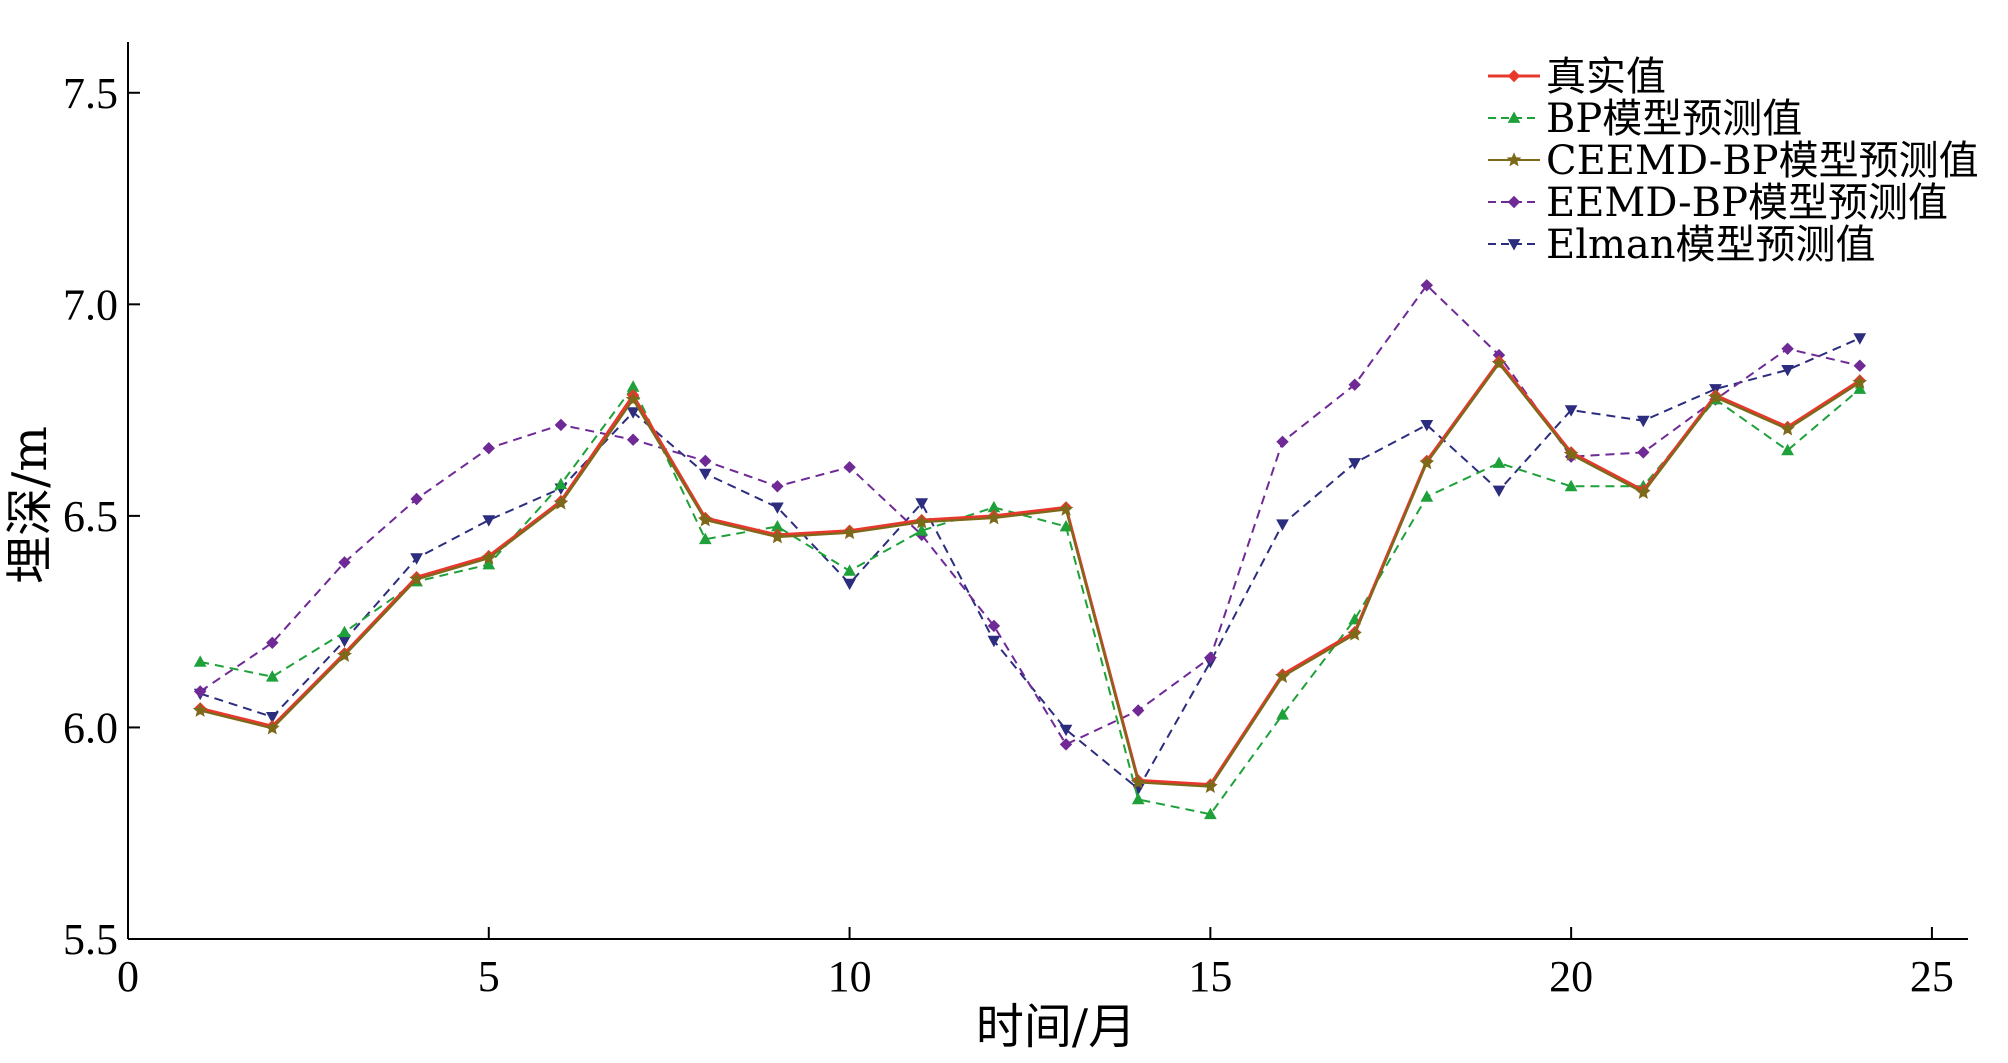 This screenshot has width=2008, height=1063. I want to click on legend-label: 真实值, so click(1606, 77).